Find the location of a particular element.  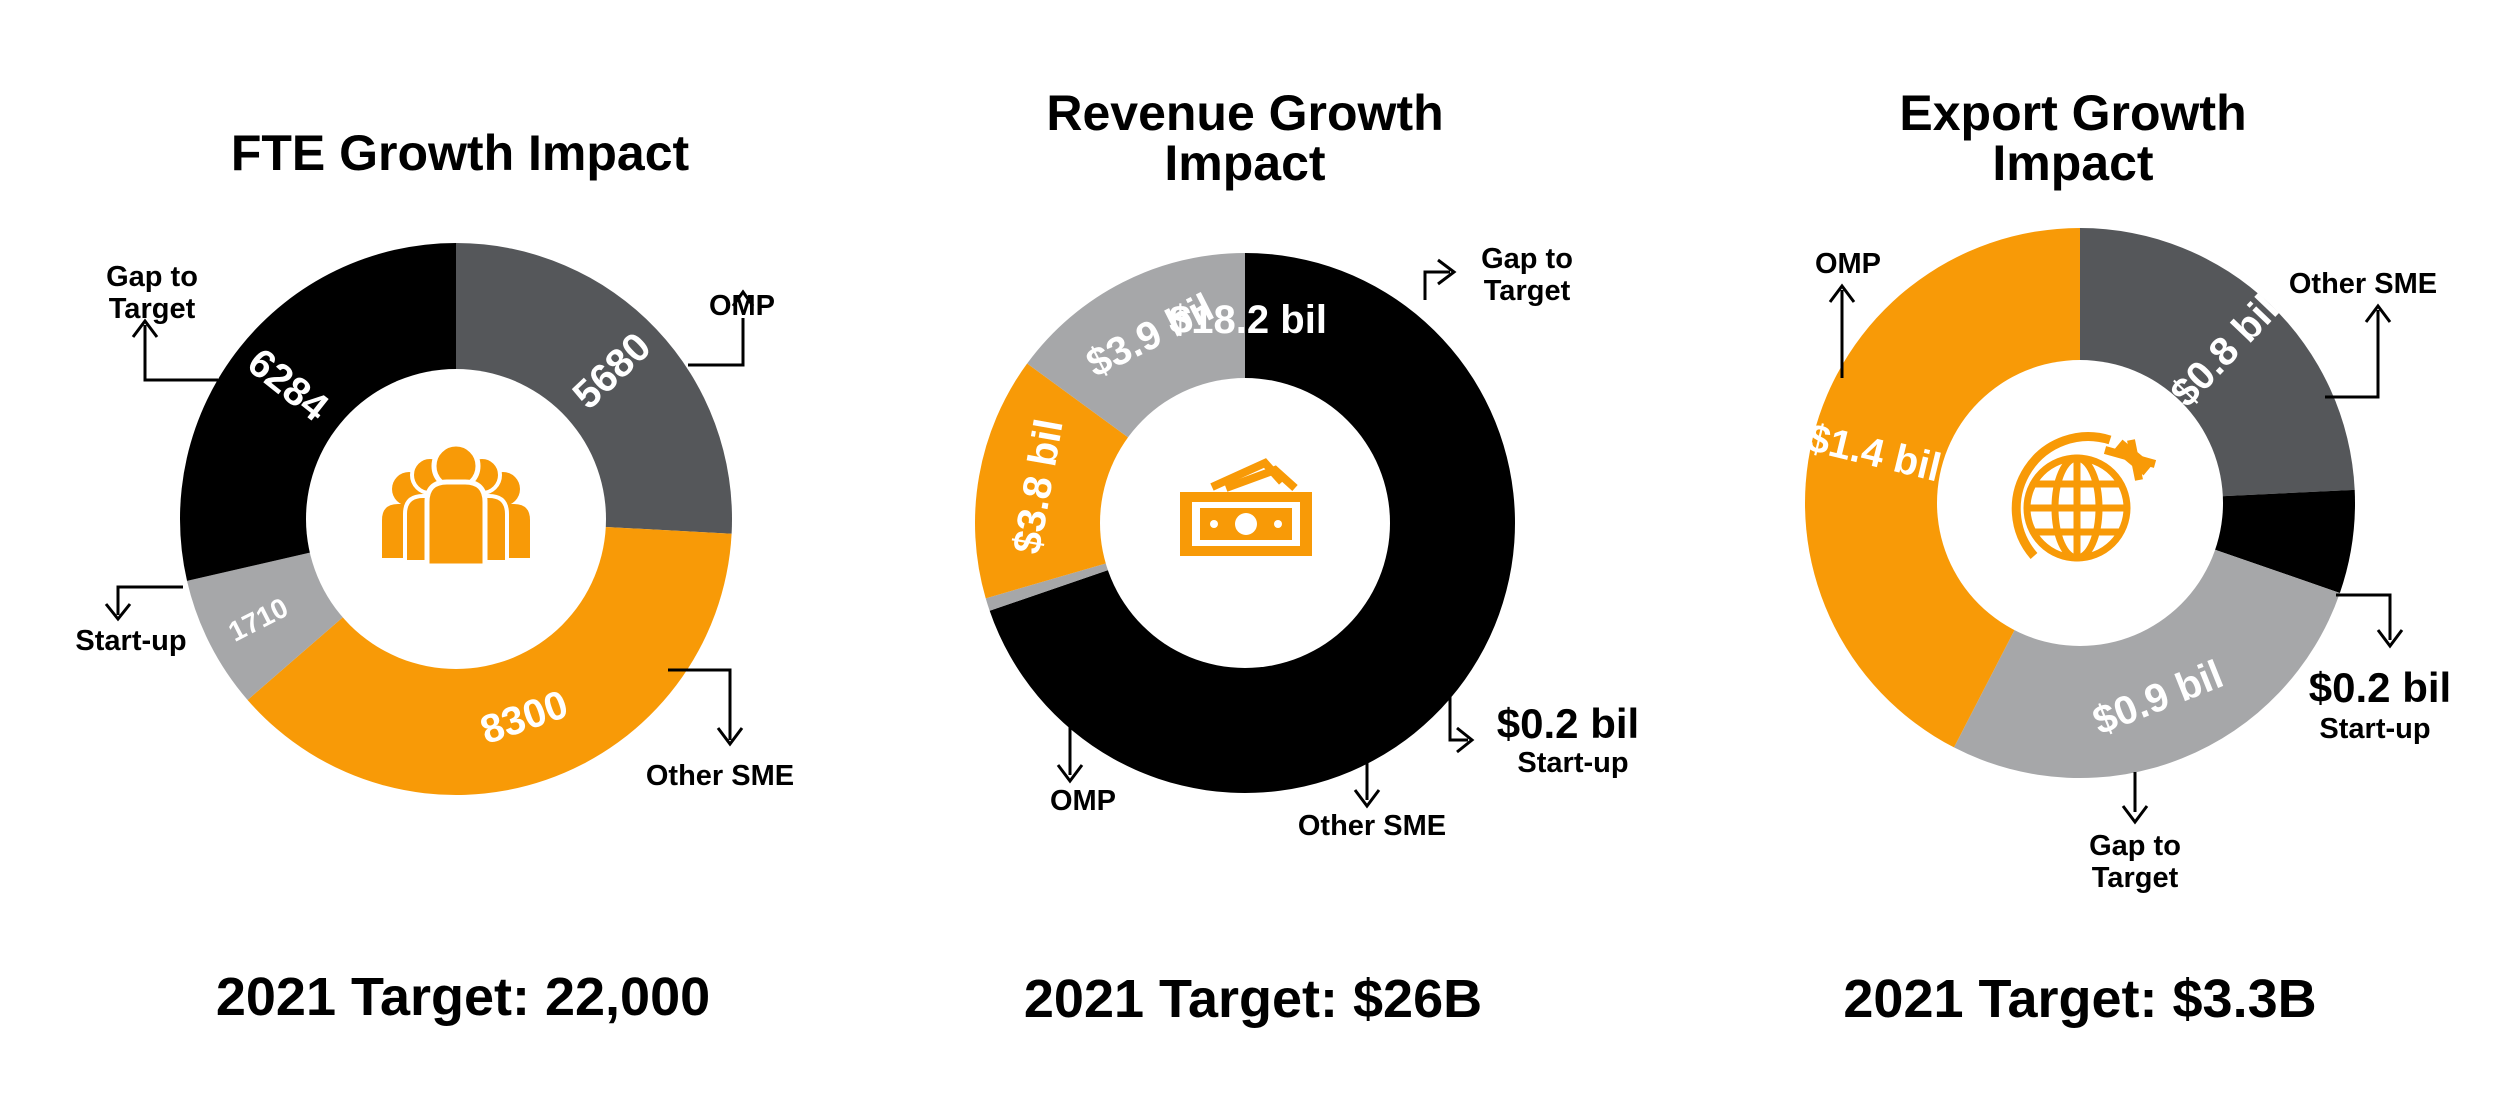

fte-omp-leader is located at coordinates (716, 342).